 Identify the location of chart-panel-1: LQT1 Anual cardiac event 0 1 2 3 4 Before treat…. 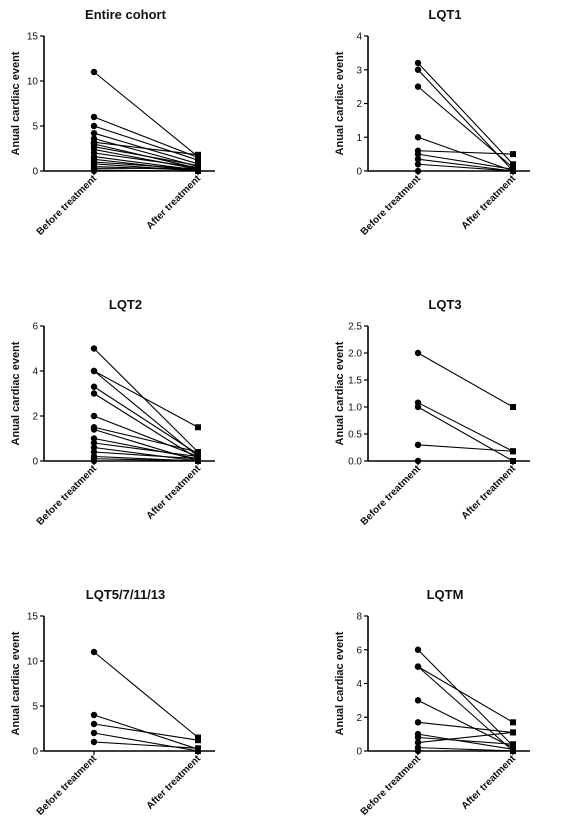
(432, 122).